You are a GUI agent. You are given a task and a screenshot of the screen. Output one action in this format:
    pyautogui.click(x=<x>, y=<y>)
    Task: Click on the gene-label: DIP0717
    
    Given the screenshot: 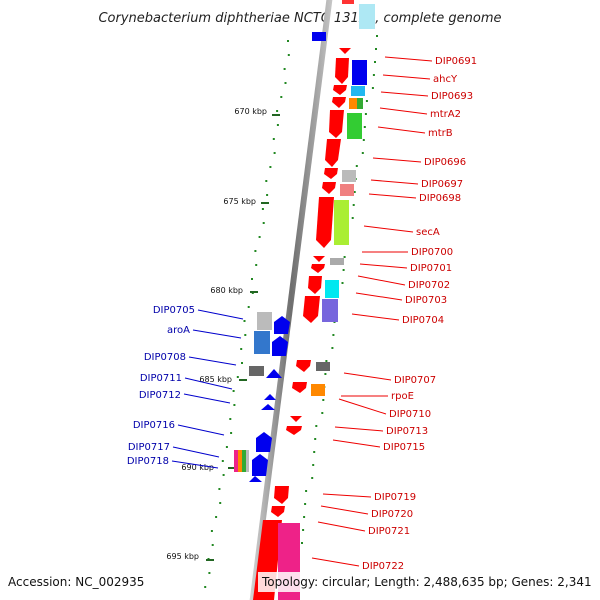 What is the action you would take?
    pyautogui.click(x=149, y=447)
    